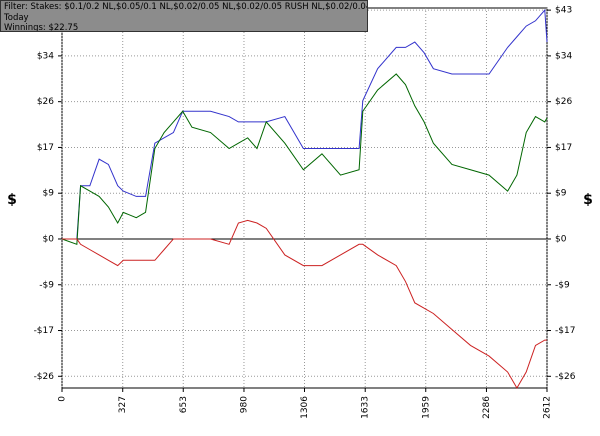  Describe the element at coordinates (184, 404) in the screenshot. I see `x-tick-label: 653` at that location.